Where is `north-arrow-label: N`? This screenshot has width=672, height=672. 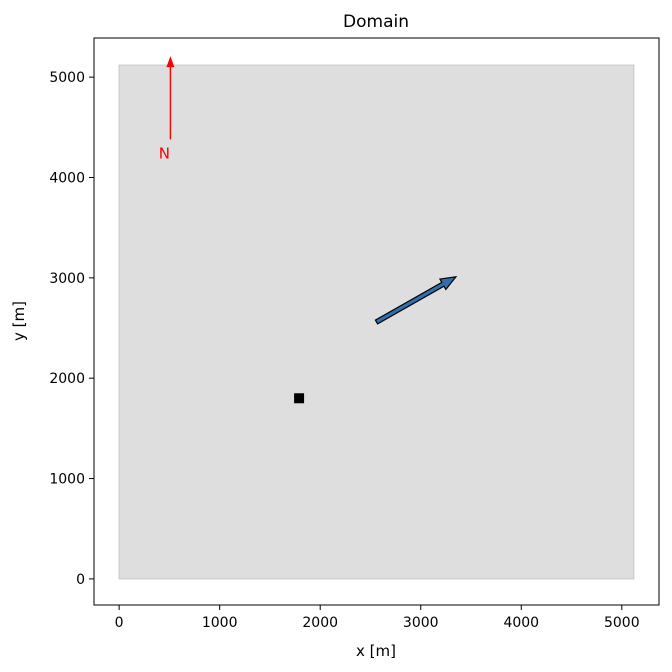 north-arrow-label: N is located at coordinates (164, 153).